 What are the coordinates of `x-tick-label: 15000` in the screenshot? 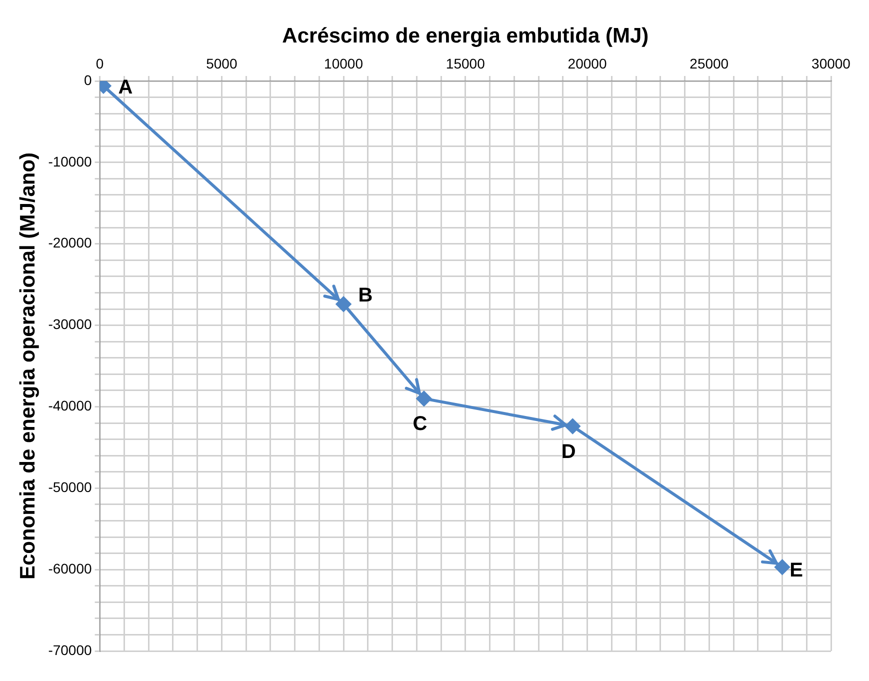 It's located at (466, 63).